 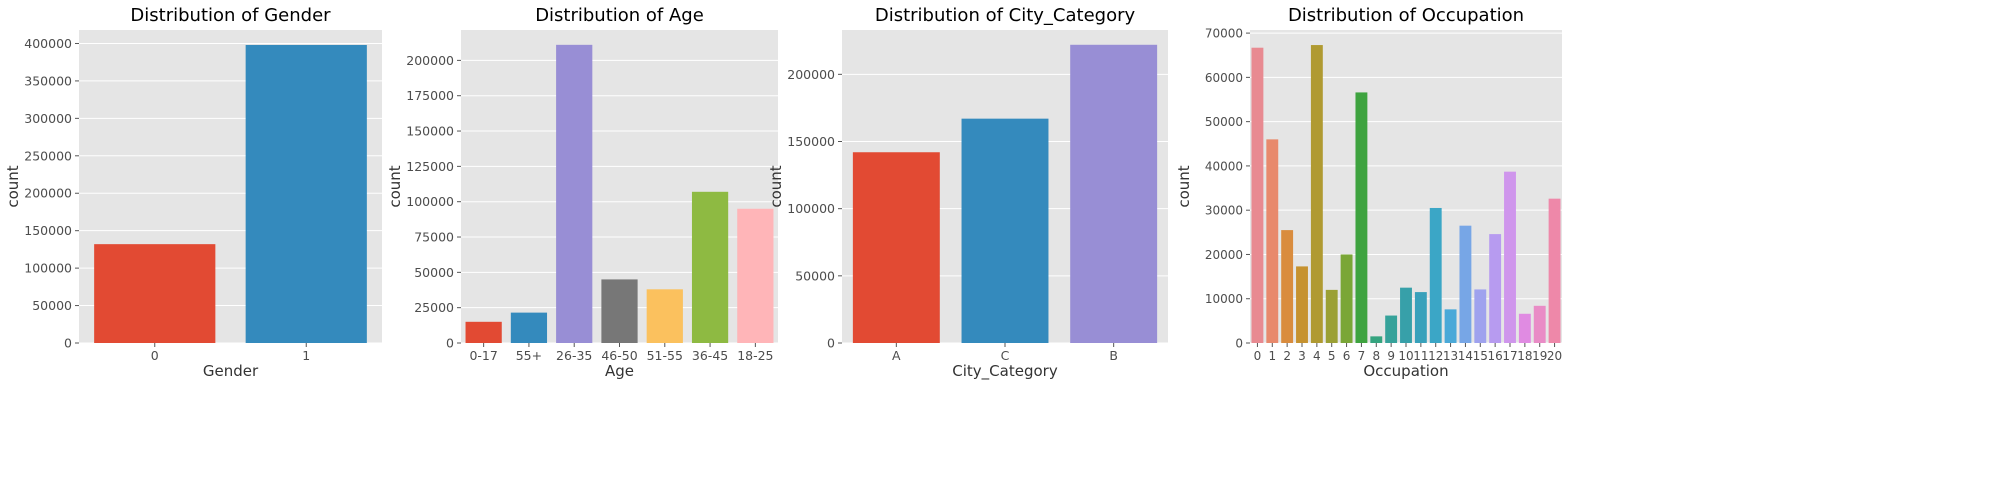 What do you see at coordinates (434, 237) in the screenshot?
I see `y-tick-label: 75000` at bounding box center [434, 237].